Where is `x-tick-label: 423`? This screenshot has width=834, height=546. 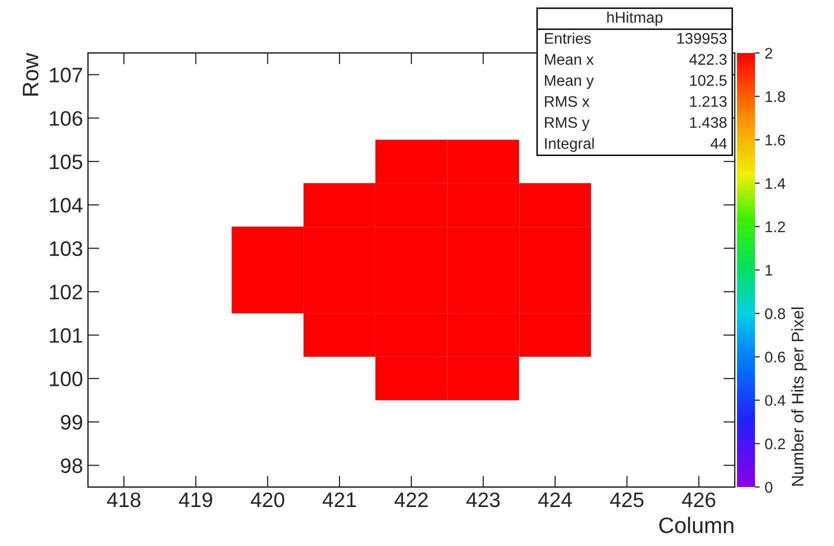
x-tick-label: 423 is located at coordinates (483, 500).